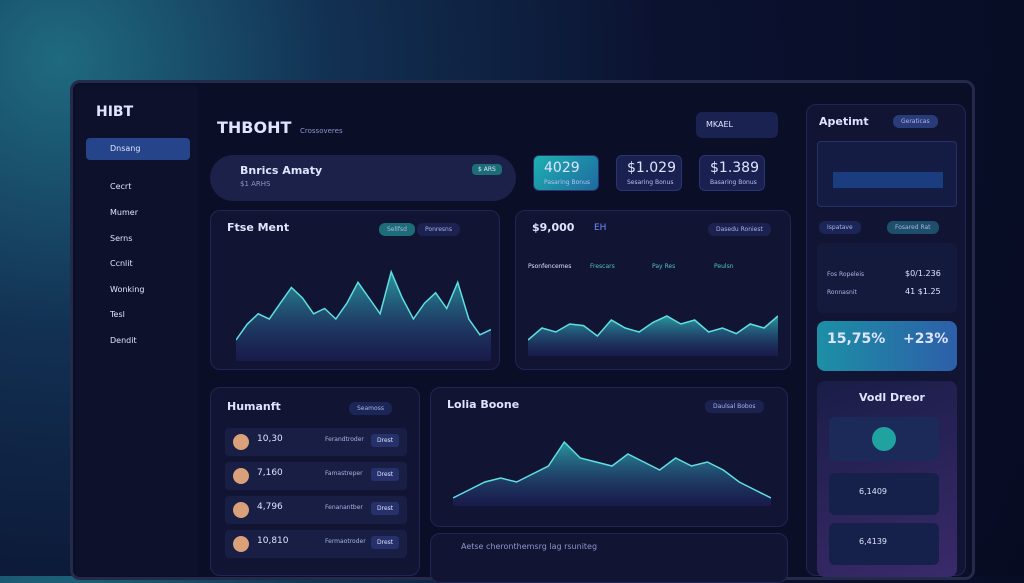  I want to click on right-tab: Fosared Rat, so click(913, 227).